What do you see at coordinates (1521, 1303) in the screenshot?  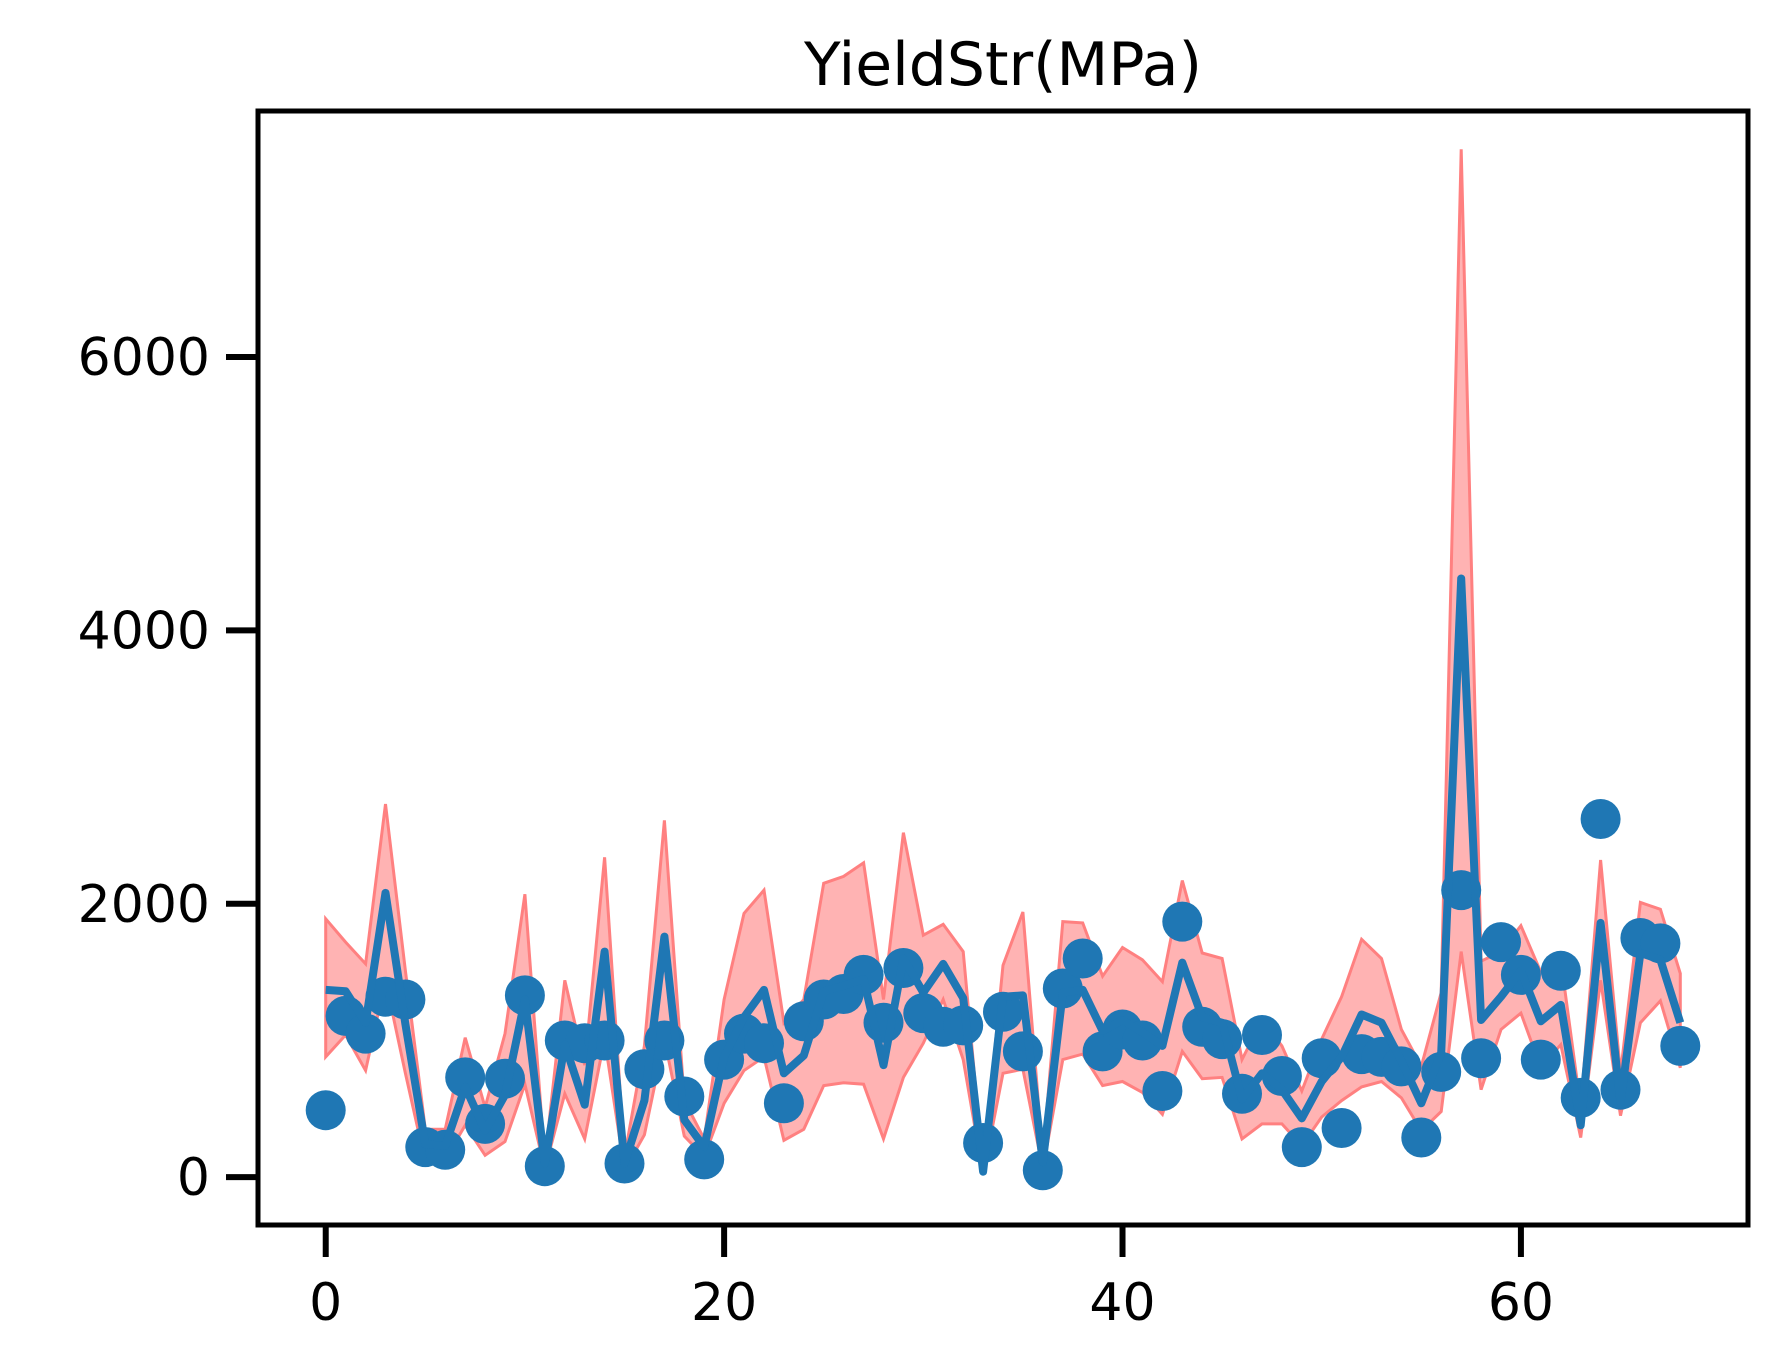 I see `x-tick-label: 60` at bounding box center [1521, 1303].